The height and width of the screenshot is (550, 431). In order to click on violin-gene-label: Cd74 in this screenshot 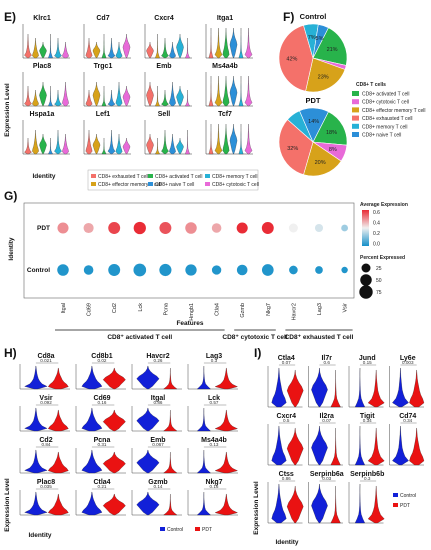, I will do `click(407, 416)`.